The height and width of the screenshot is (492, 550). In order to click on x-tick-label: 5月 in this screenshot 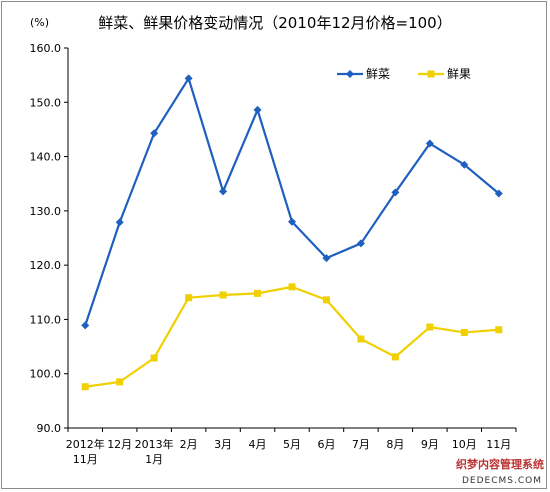, I will do `click(292, 444)`.